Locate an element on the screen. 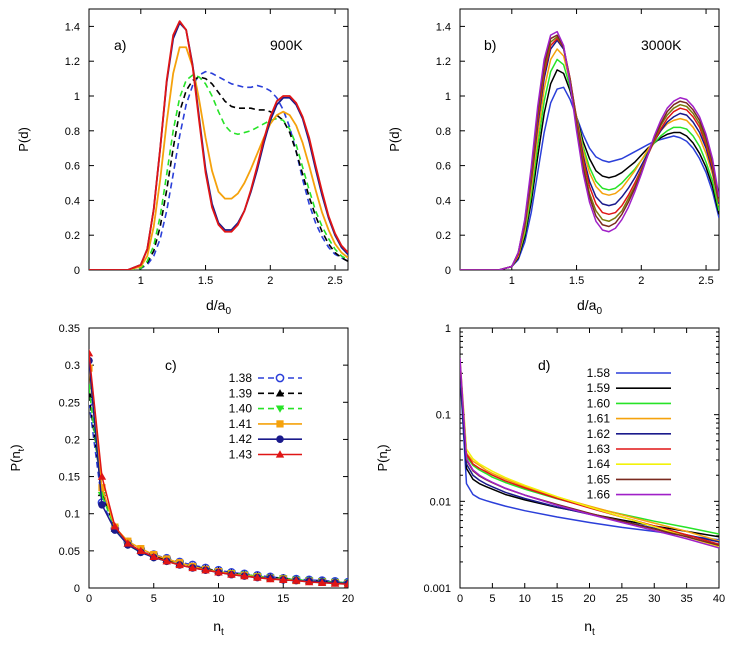 Image resolution: width=747 pixels, height=645 pixels. x-tick-label: 1 is located at coordinates (512, 281).